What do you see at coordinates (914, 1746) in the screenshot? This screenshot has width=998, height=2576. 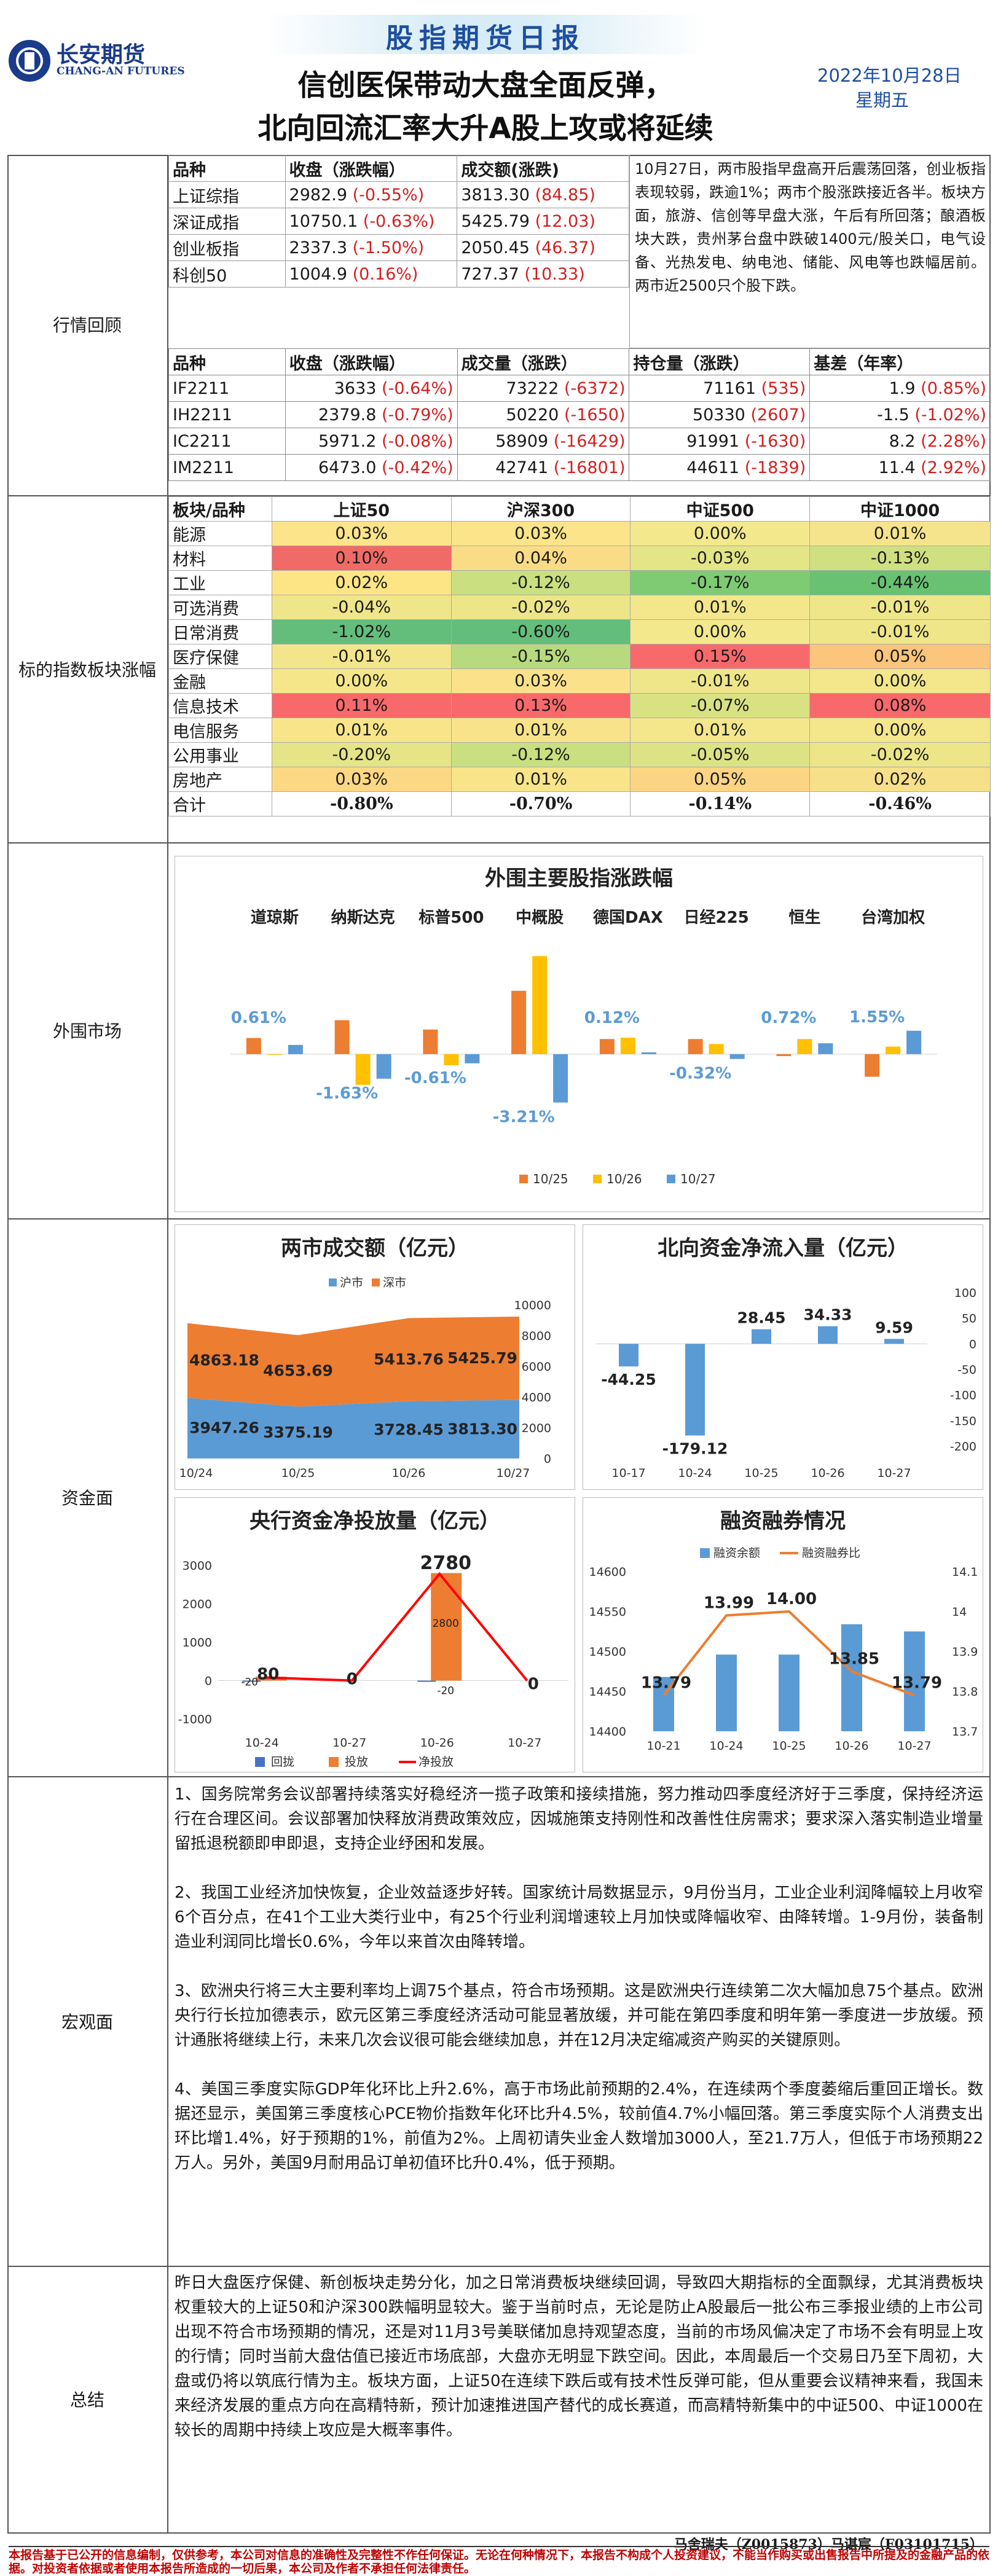 I see `x-tick-label: 10-27` at bounding box center [914, 1746].